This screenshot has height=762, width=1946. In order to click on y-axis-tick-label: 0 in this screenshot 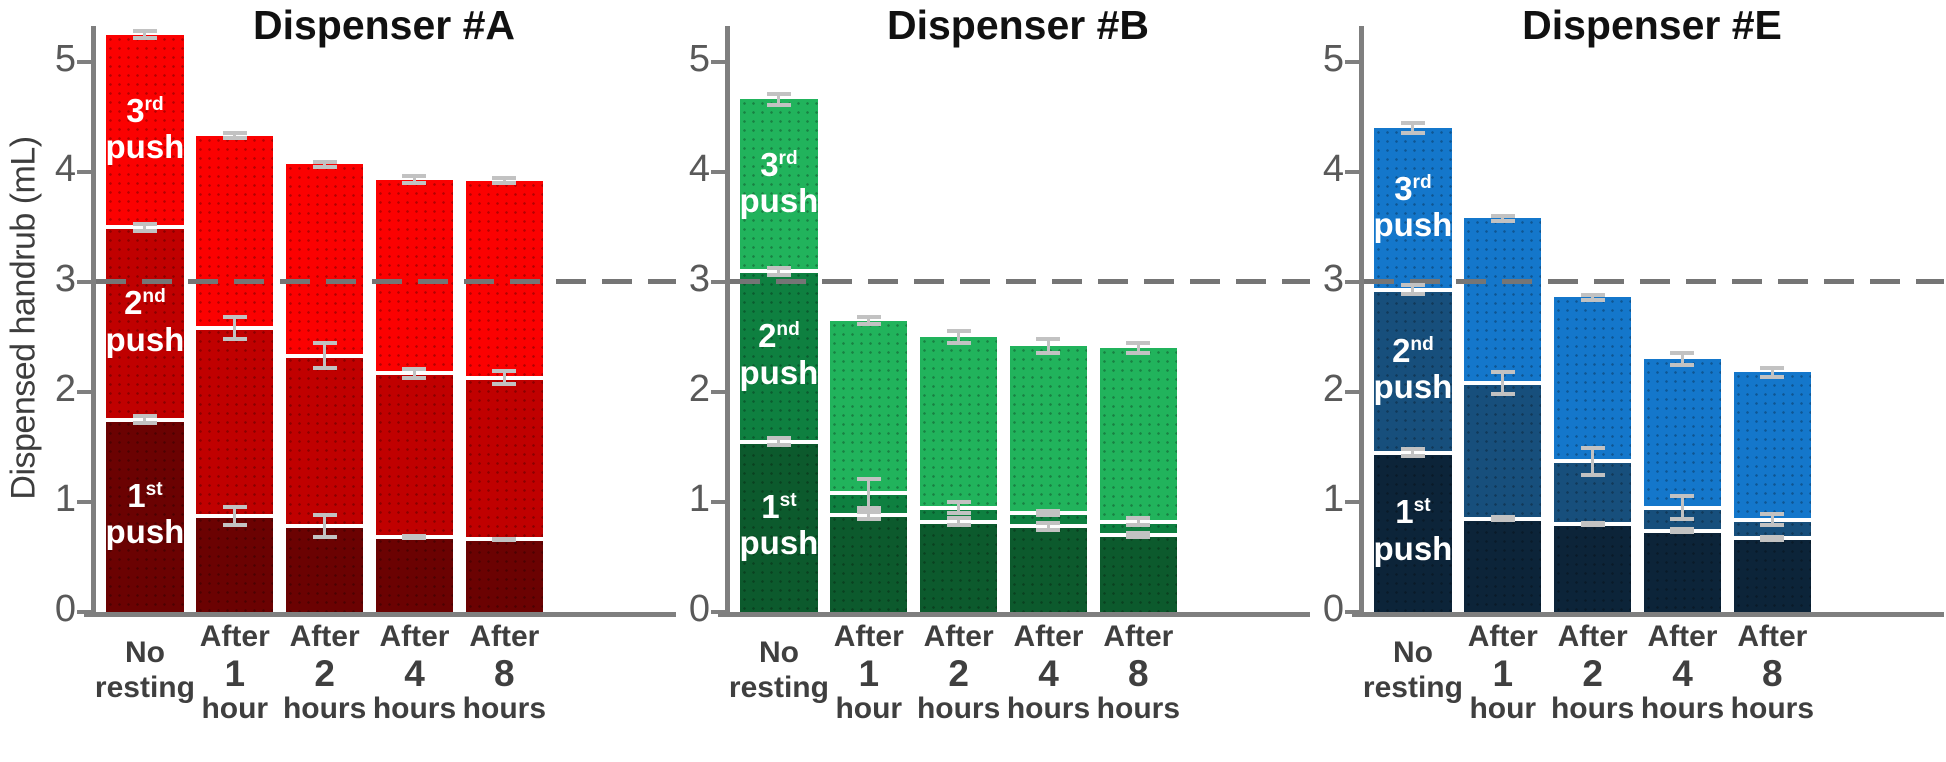, I will do `click(65, 609)`.